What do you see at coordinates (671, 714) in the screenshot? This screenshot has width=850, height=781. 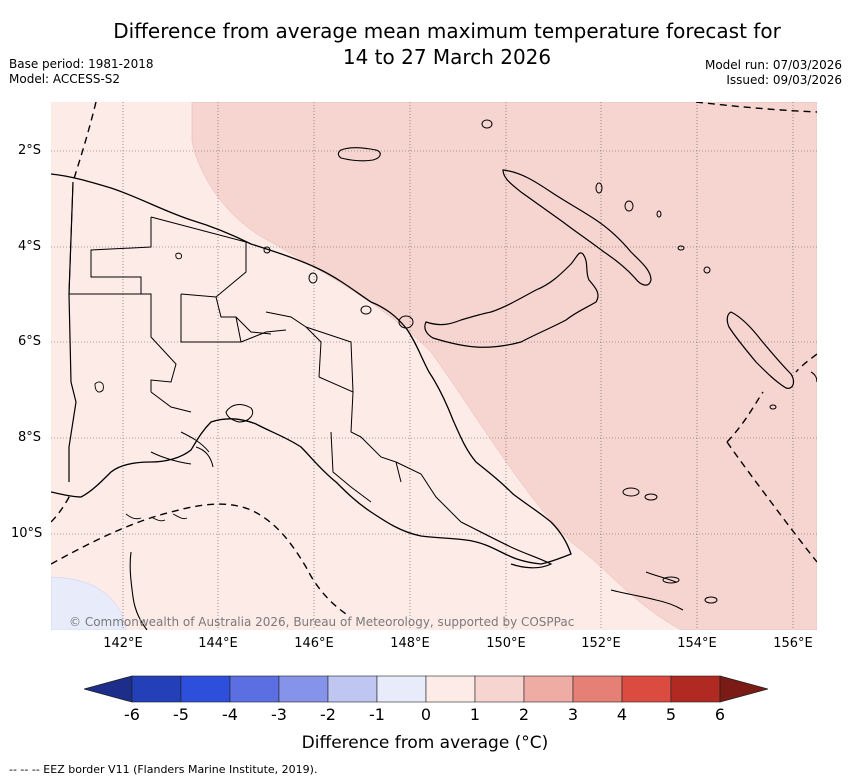 I see `colorbar-tick-label: 5` at bounding box center [671, 714].